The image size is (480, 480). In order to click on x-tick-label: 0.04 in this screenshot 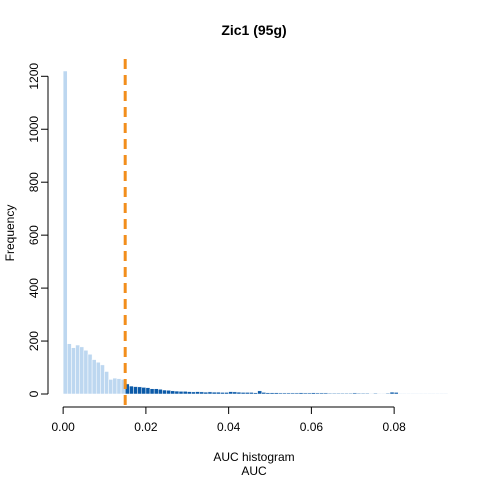, I will do `click(229, 427)`.